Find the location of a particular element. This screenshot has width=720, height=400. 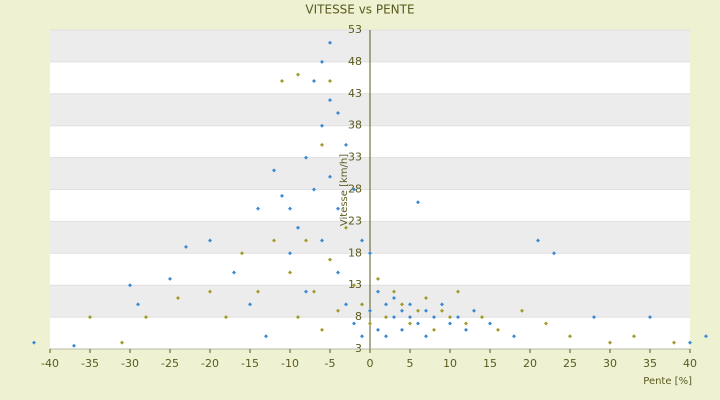

y-tick-label: 33 is located at coordinates (355, 157).